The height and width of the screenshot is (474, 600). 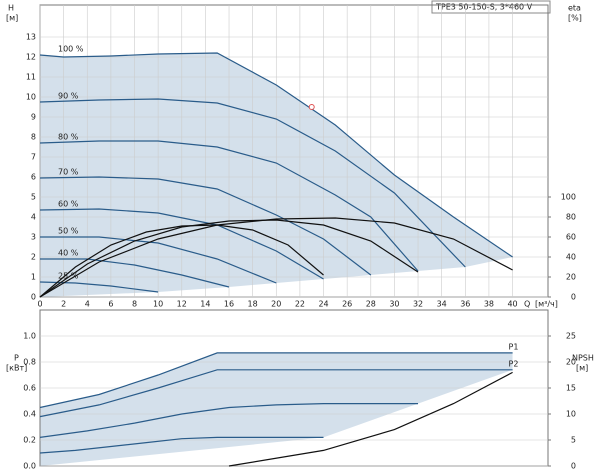 I want to click on curve-label: 50 %, so click(x=68, y=231).